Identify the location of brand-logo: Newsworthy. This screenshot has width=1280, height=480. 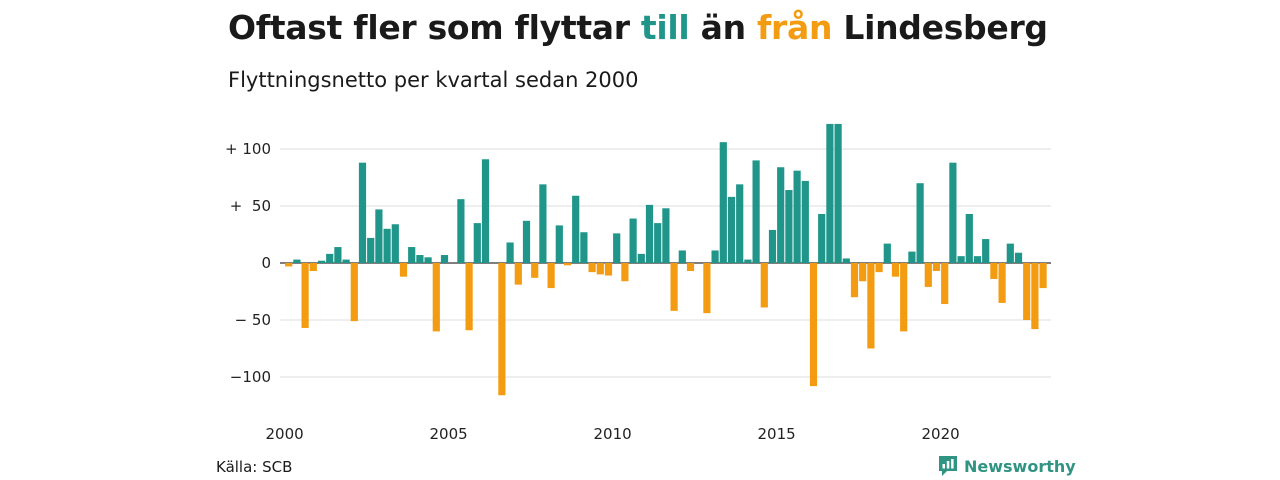
(1007, 466).